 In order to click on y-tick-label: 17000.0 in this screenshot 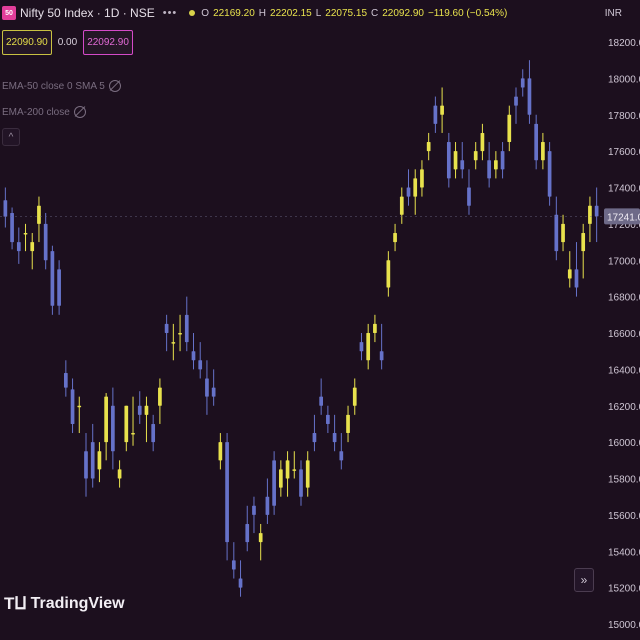, I will do `click(624, 261)`.